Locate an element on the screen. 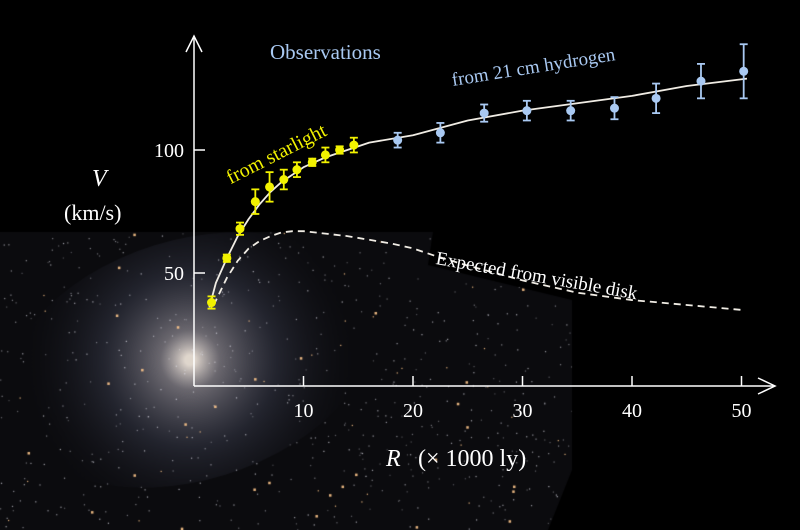 Image resolution: width=800 pixels, height=530 pixels. x-tick-label: 40 is located at coordinates (632, 411).